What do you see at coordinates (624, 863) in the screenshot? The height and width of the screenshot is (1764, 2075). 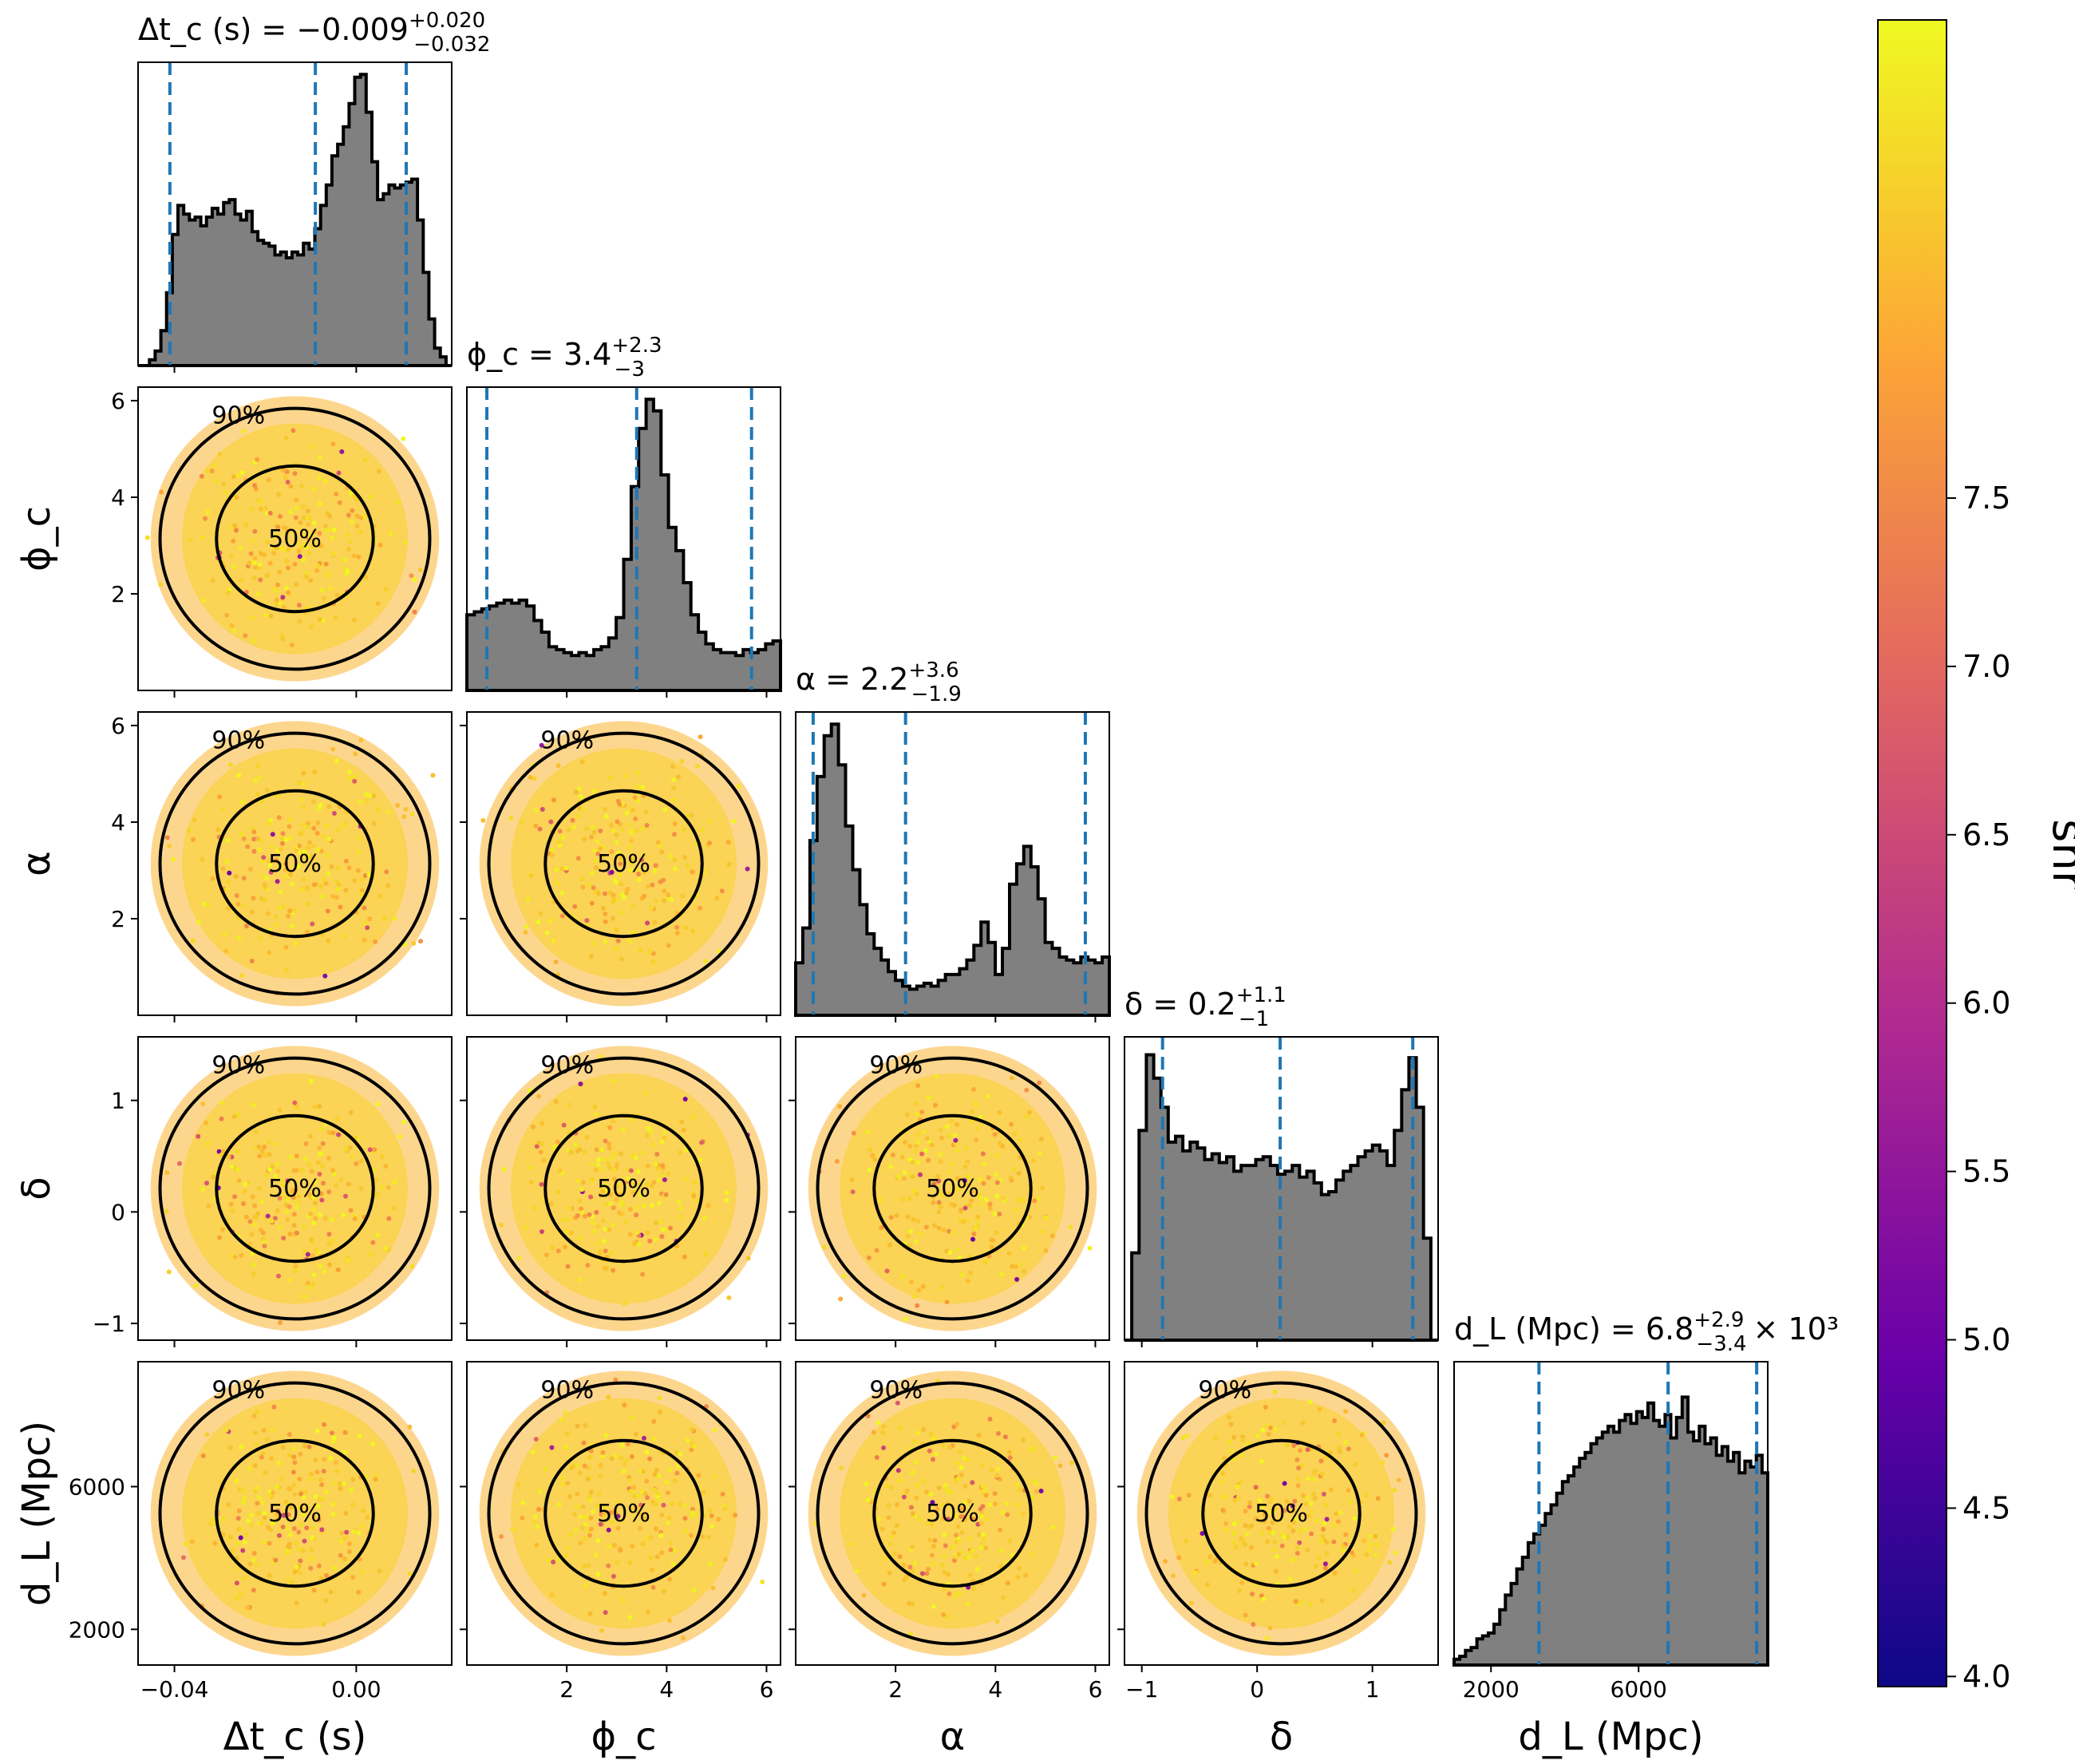 I see `density-core` at bounding box center [624, 863].